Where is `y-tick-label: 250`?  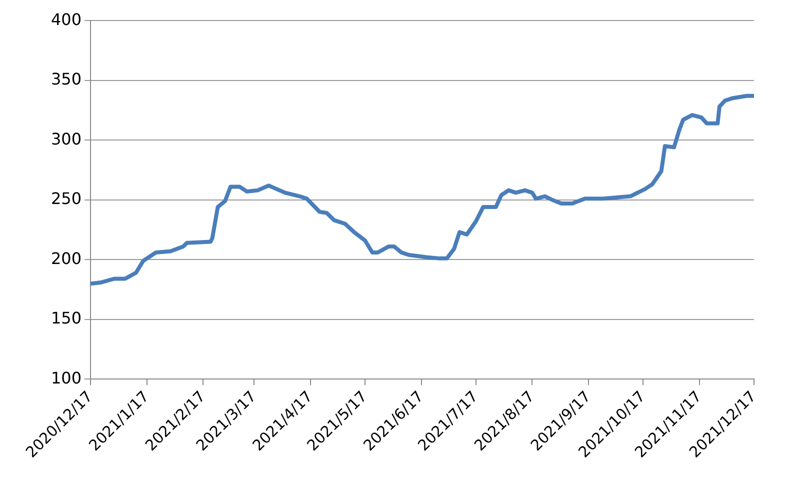
y-tick-label: 250 is located at coordinates (66, 198).